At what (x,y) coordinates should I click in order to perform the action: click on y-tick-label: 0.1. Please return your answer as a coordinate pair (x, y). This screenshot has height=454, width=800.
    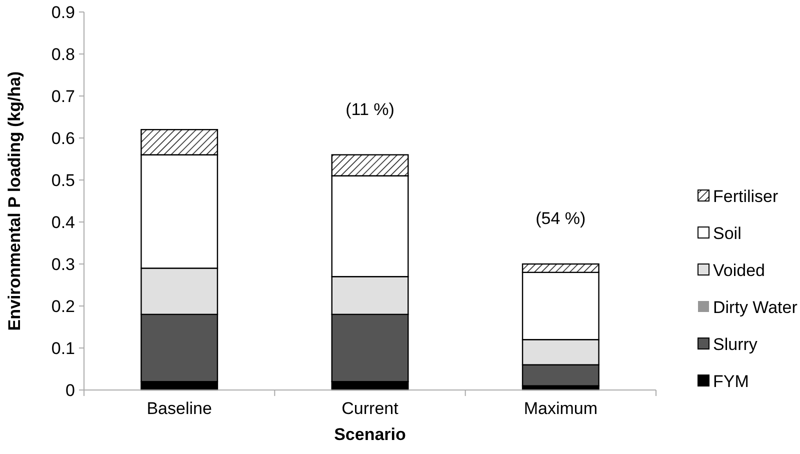
    Looking at the image, I should click on (63, 348).